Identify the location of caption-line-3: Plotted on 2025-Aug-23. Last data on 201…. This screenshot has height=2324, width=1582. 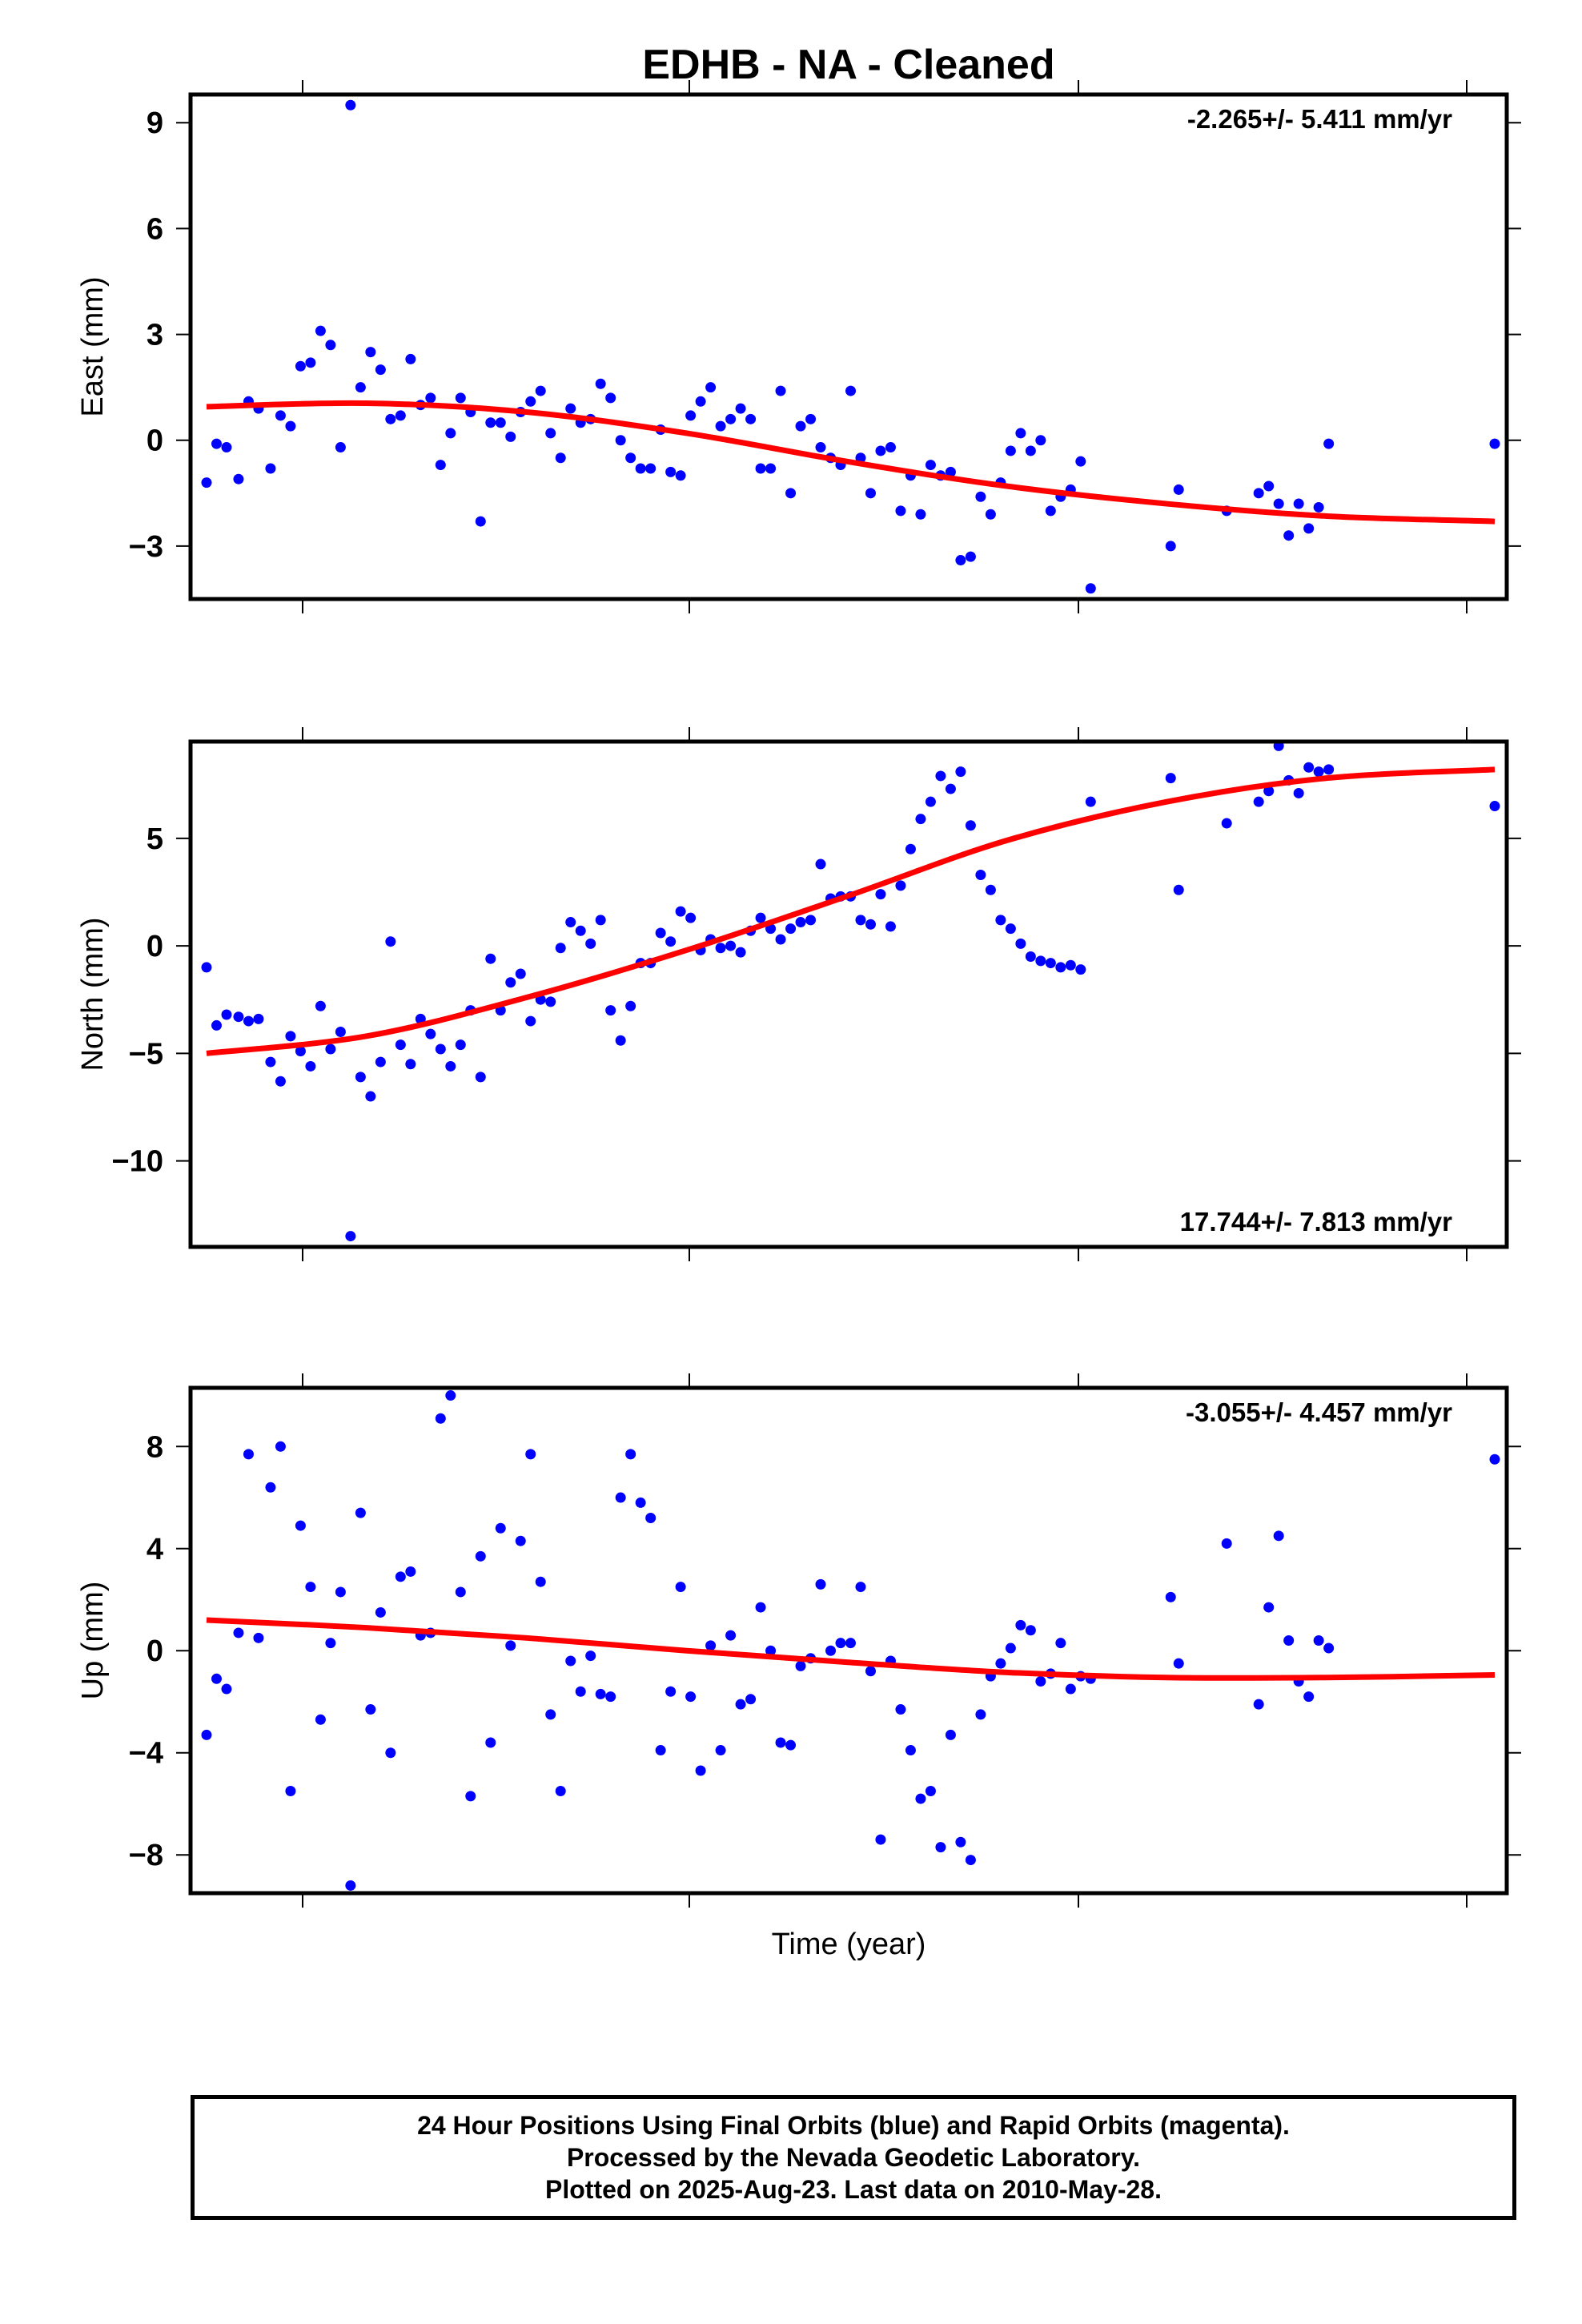
(853, 2189).